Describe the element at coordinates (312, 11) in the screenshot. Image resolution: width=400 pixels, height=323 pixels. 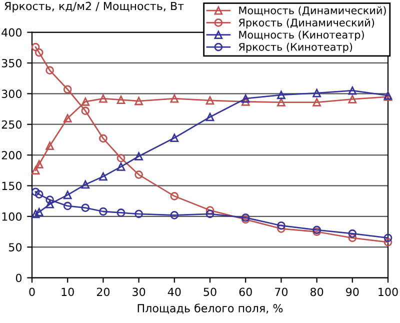
I see `legend-label: Мощность (Динамический)` at that location.